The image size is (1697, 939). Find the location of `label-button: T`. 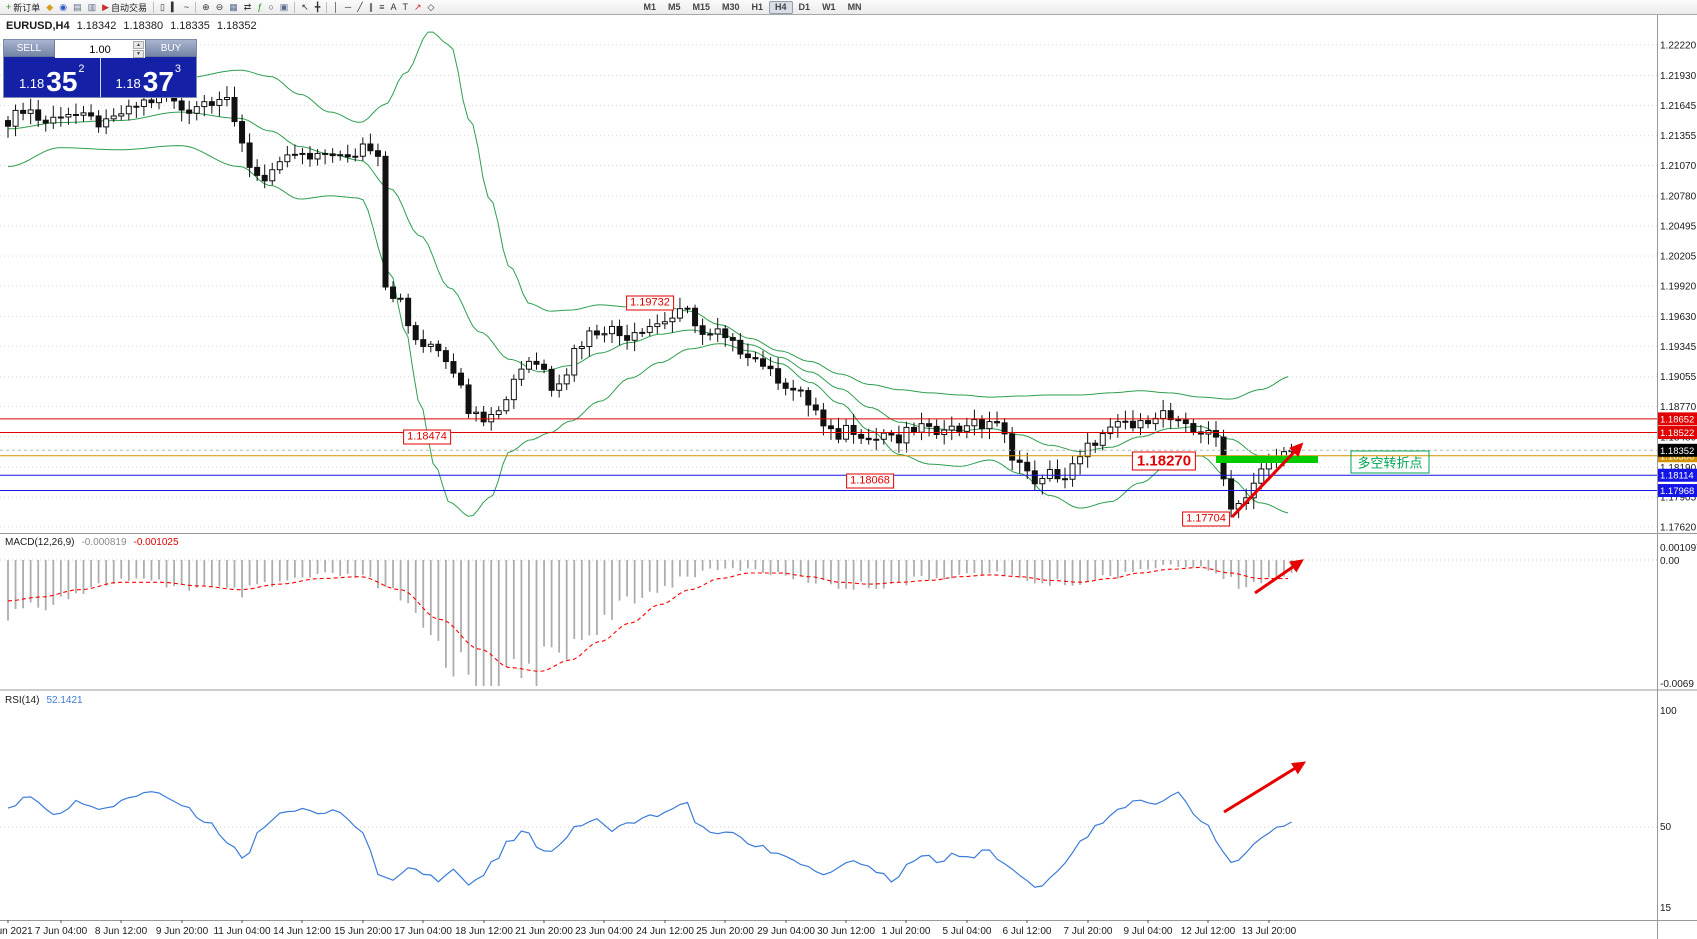

label-button: T is located at coordinates (405, 7).